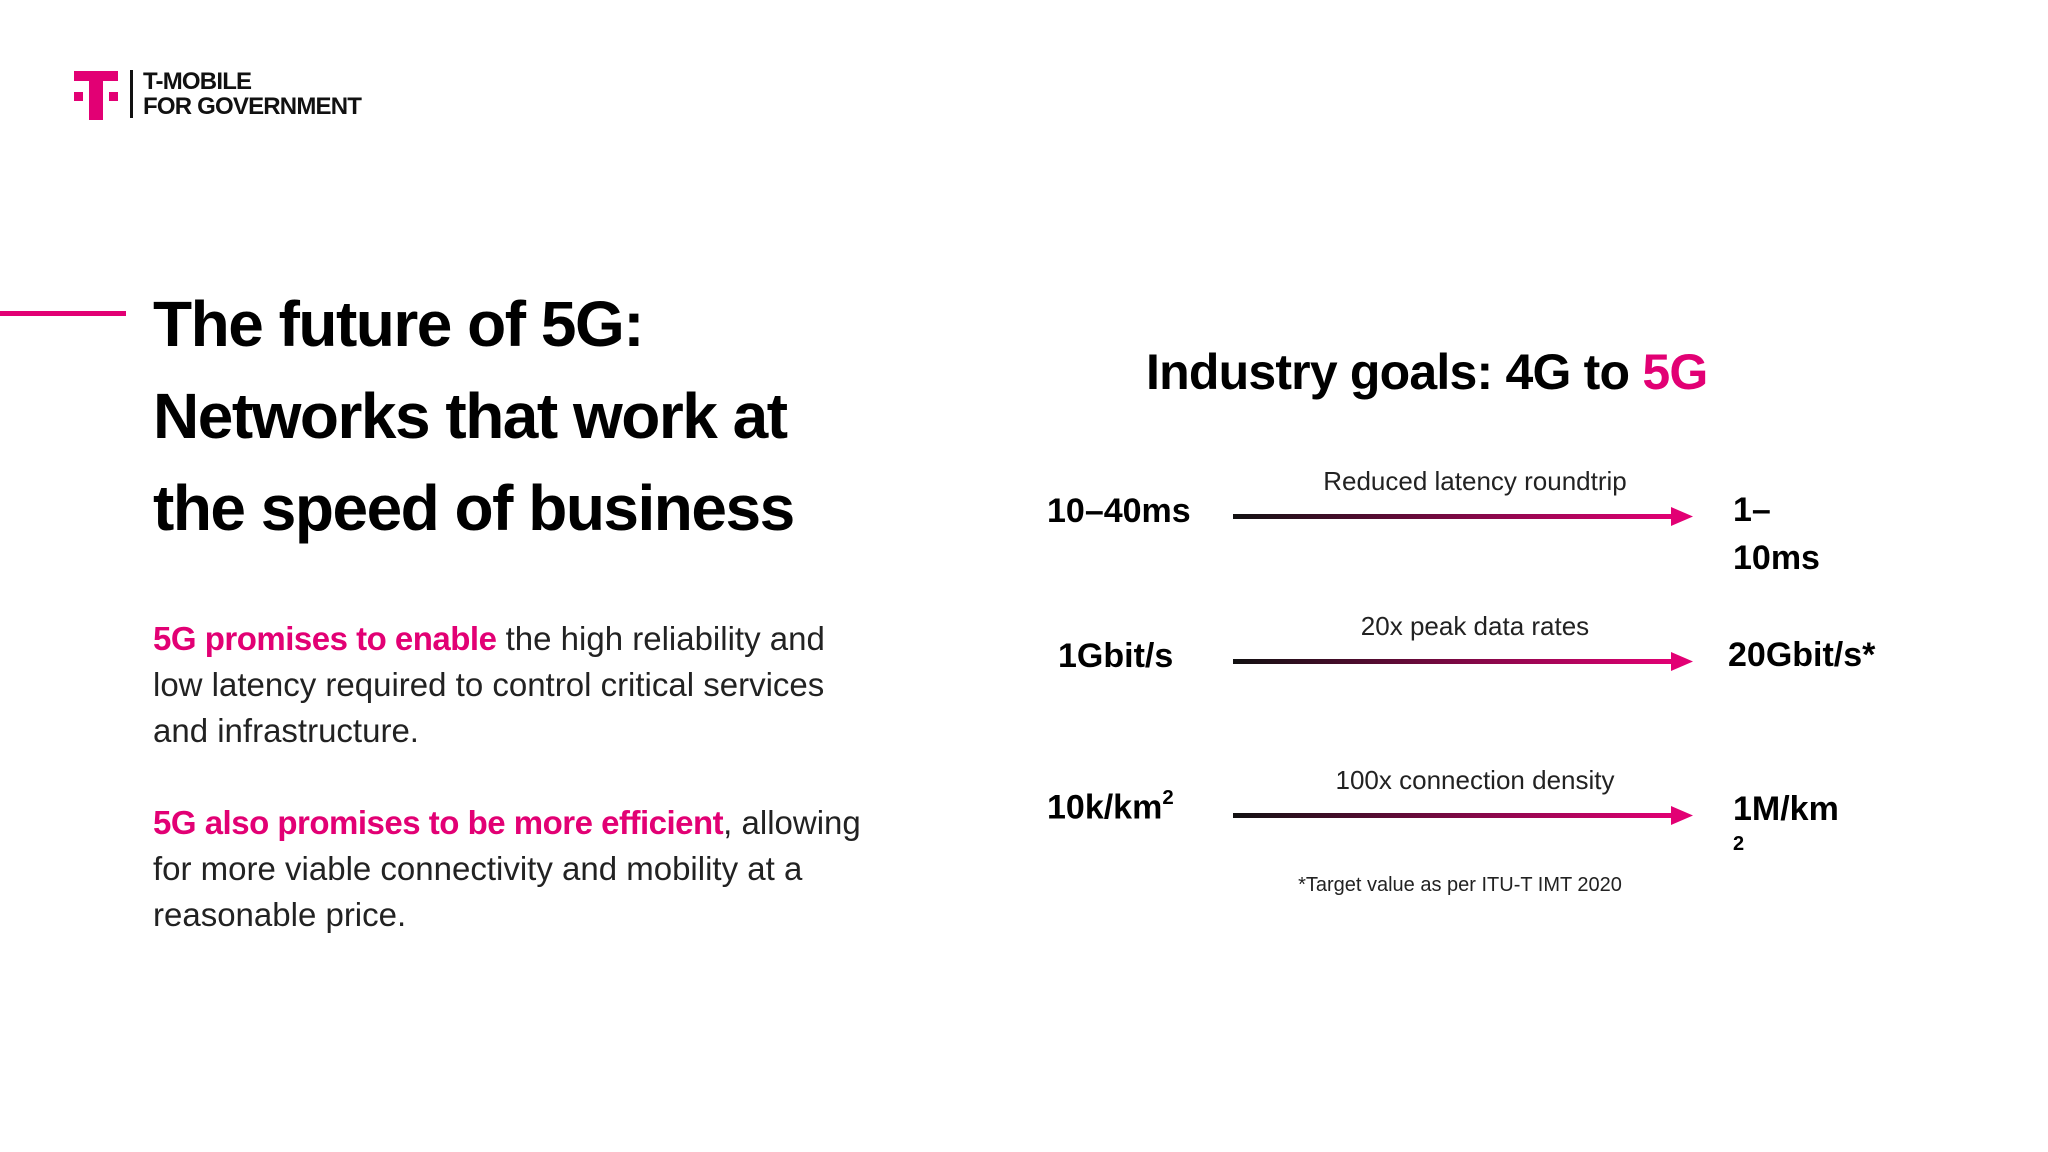 This screenshot has width=2048, height=1152. What do you see at coordinates (1475, 481) in the screenshot?
I see `metric-label: Reduced latency roundtrip` at bounding box center [1475, 481].